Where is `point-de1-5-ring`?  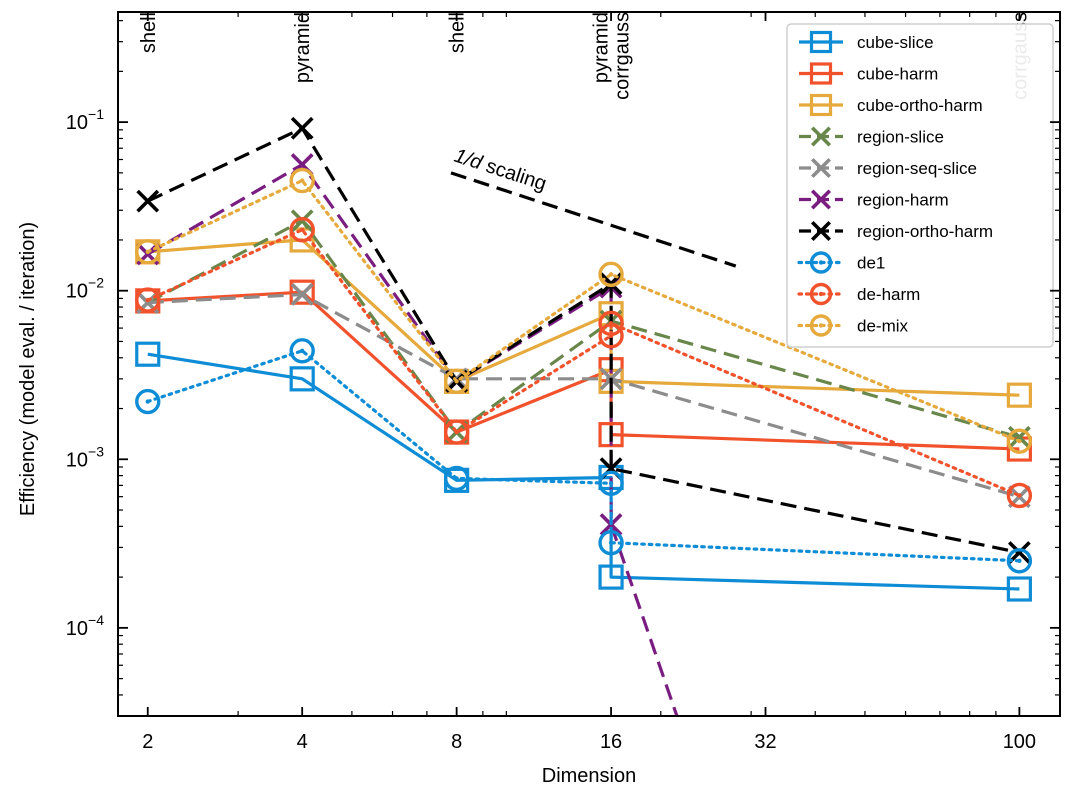 point-de1-5-ring is located at coordinates (1019, 561).